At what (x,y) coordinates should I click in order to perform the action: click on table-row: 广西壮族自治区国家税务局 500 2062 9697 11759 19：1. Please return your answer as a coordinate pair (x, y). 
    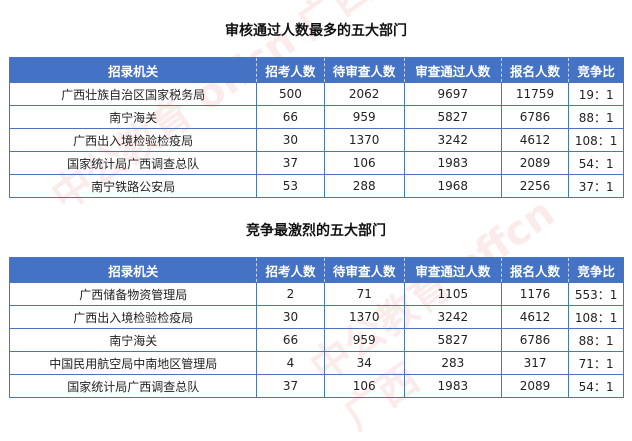
    Looking at the image, I should click on (316, 94).